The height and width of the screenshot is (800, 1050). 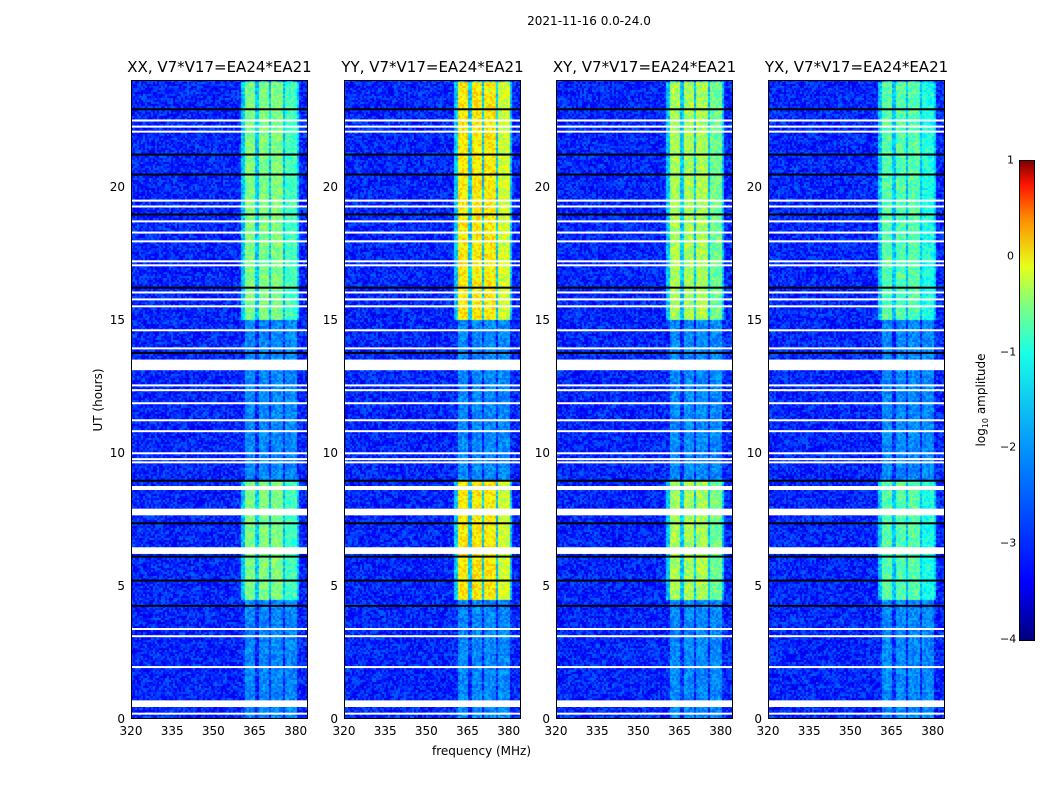 I want to click on x-tick-label: 365, so click(x=679, y=731).